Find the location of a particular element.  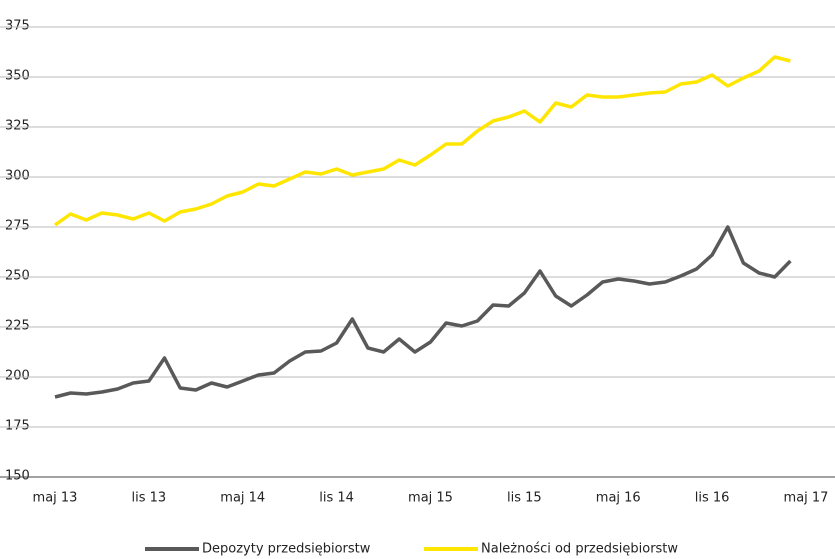

y-tick-label: 300 is located at coordinates (17, 176).